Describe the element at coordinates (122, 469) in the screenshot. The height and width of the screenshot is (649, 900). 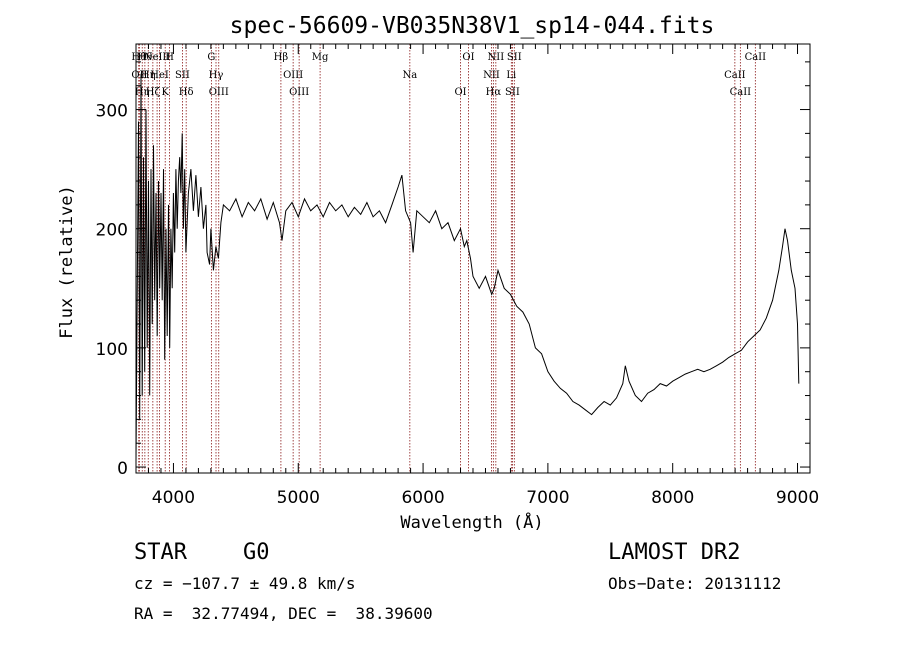
I see `y-tick-label: 0` at that location.